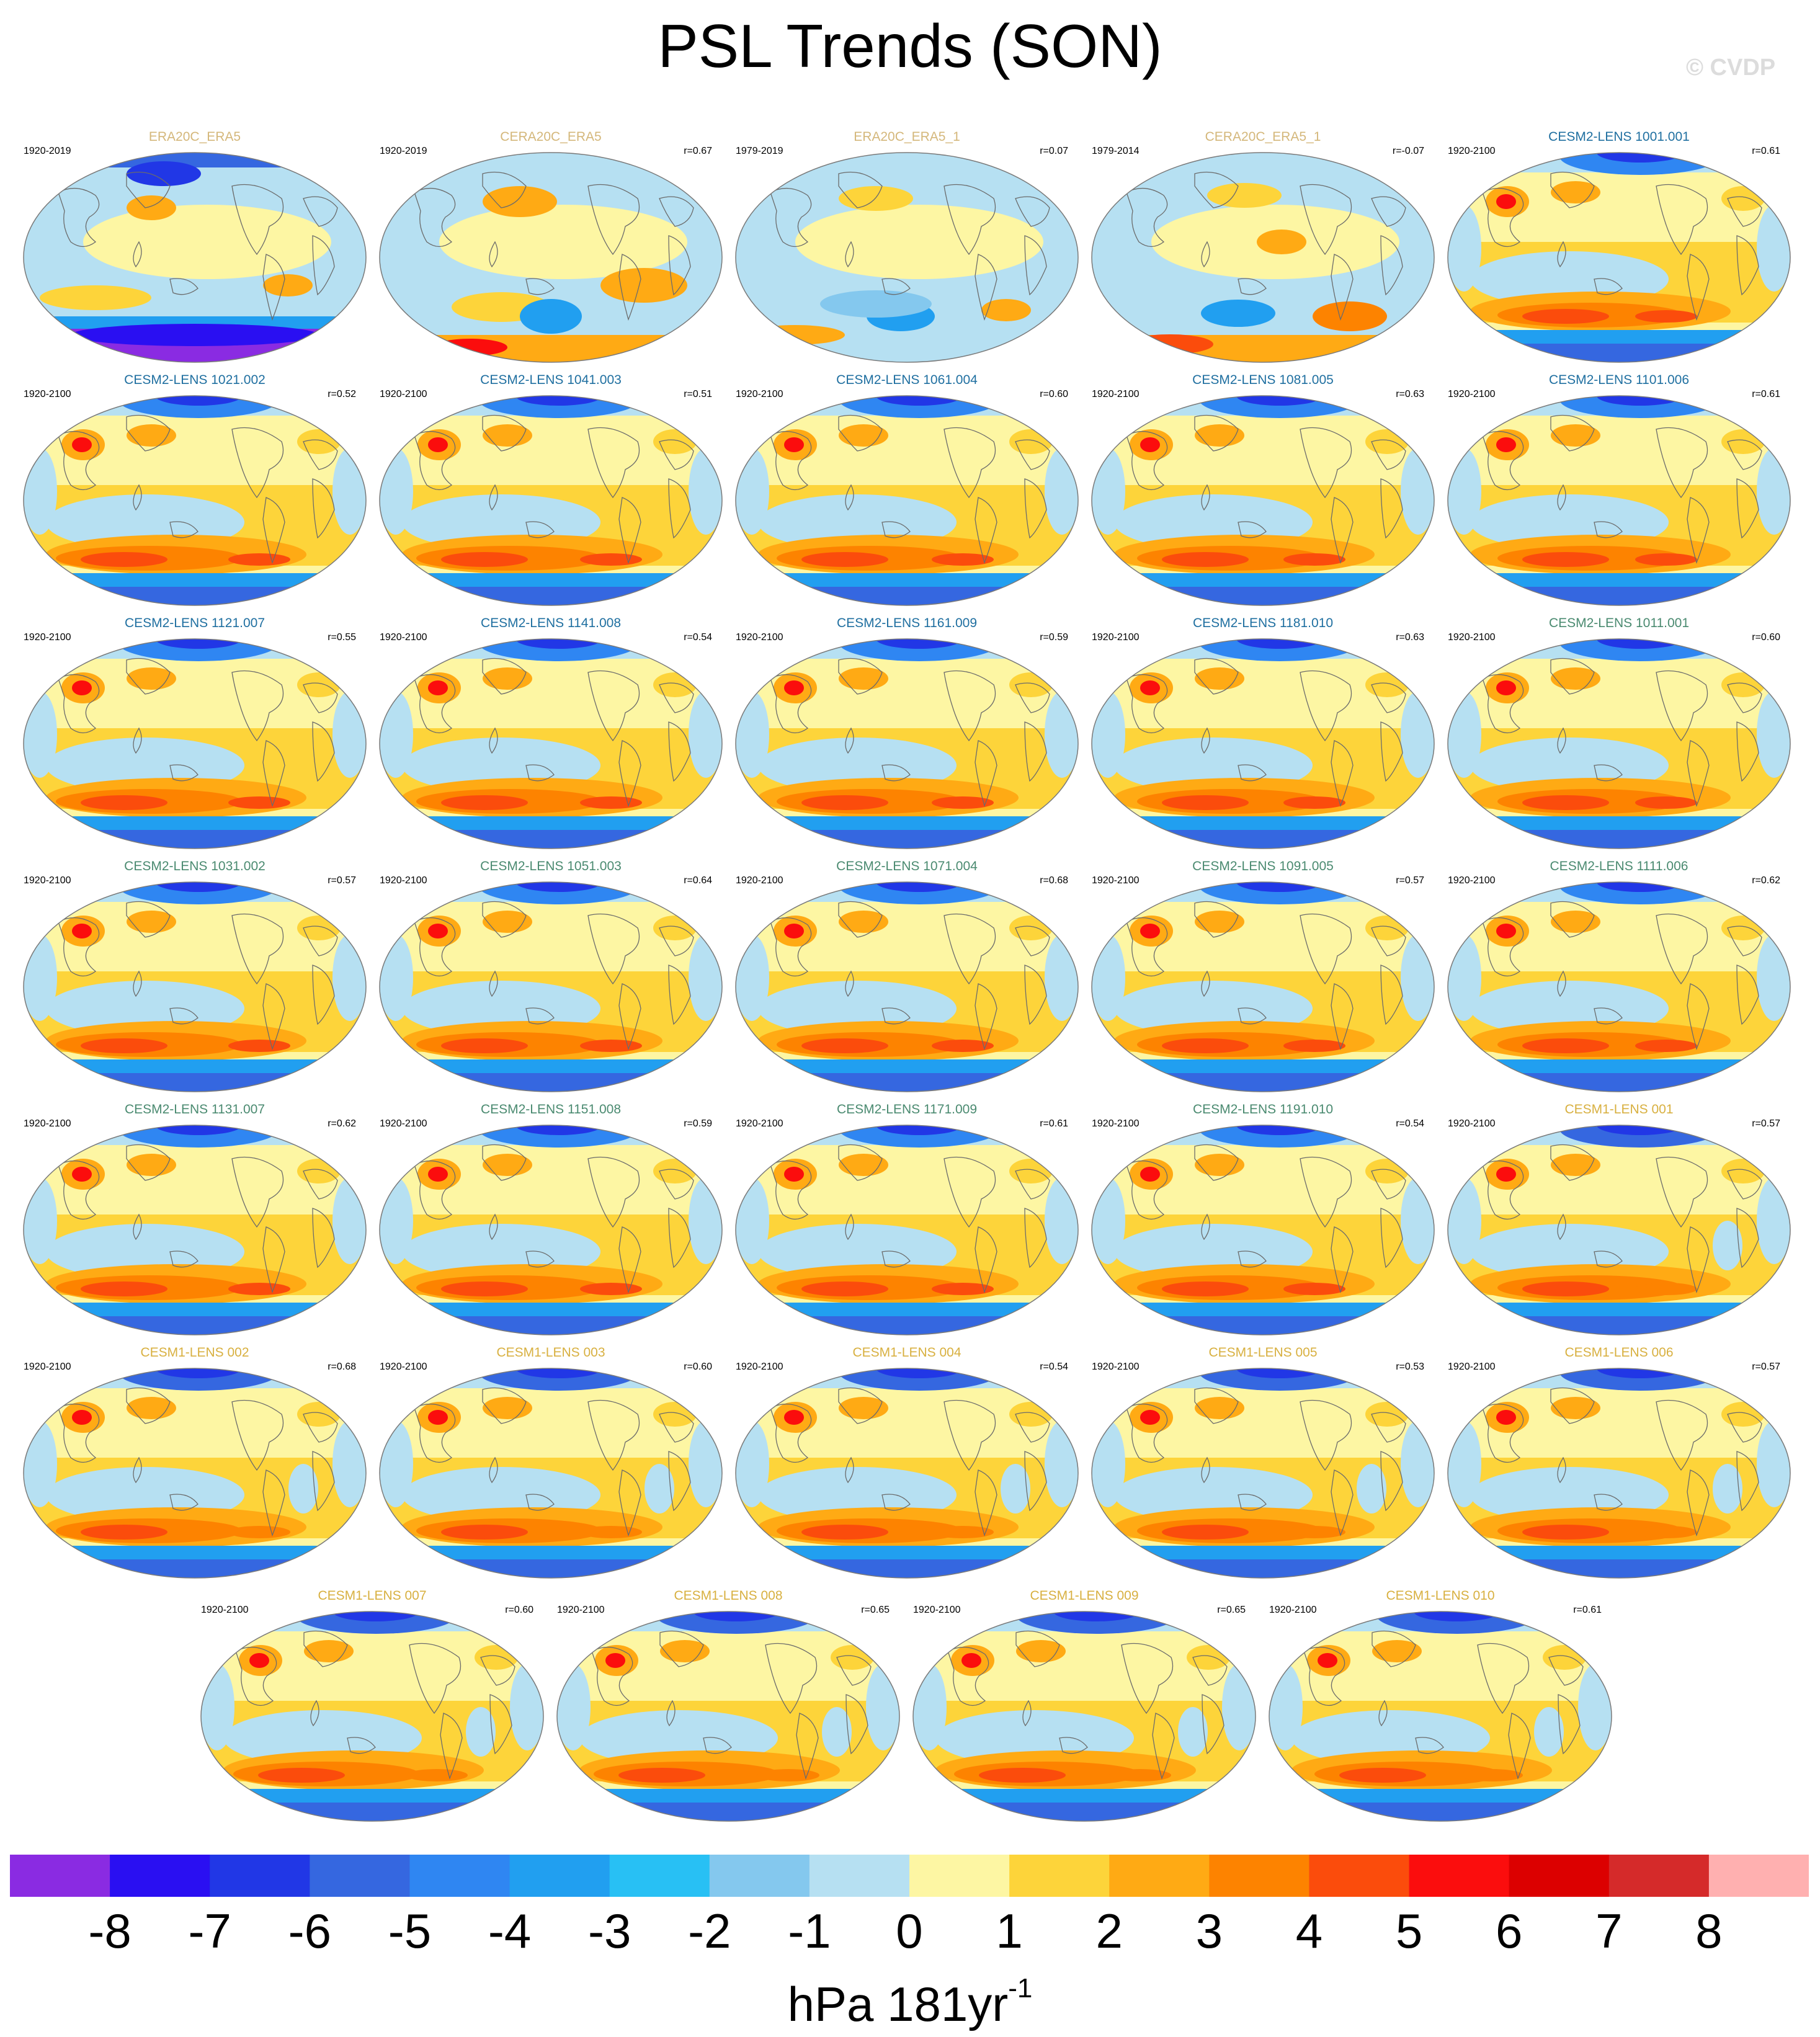 The width and height of the screenshot is (1820, 2037). What do you see at coordinates (1619, 979) in the screenshot?
I see `map-panel: CESM2-LENS 1111.006 1920-2100 r=0.62` at bounding box center [1619, 979].